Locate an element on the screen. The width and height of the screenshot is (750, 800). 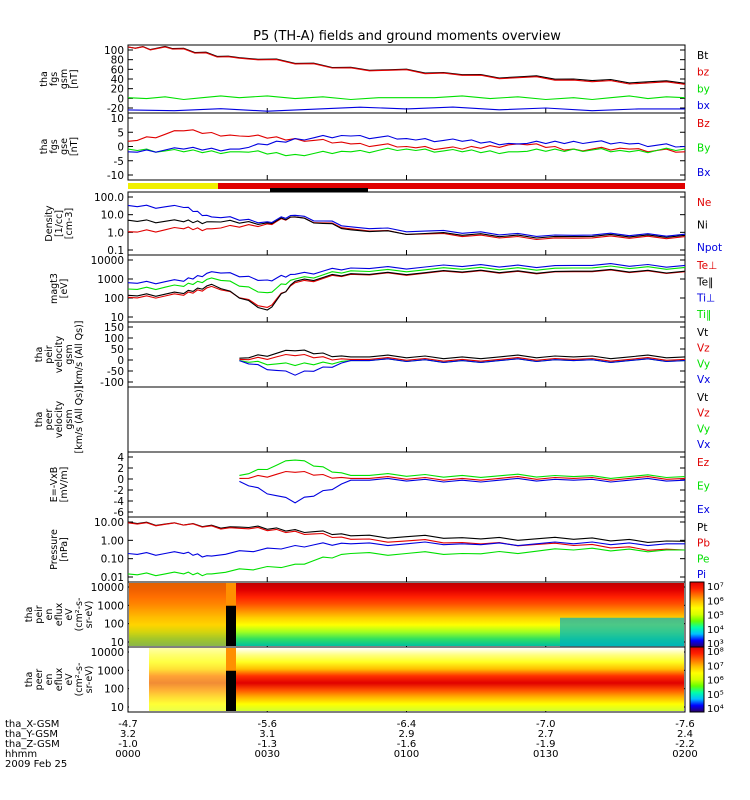
ephemeris-value: 0000 is located at coordinates (127, 754).